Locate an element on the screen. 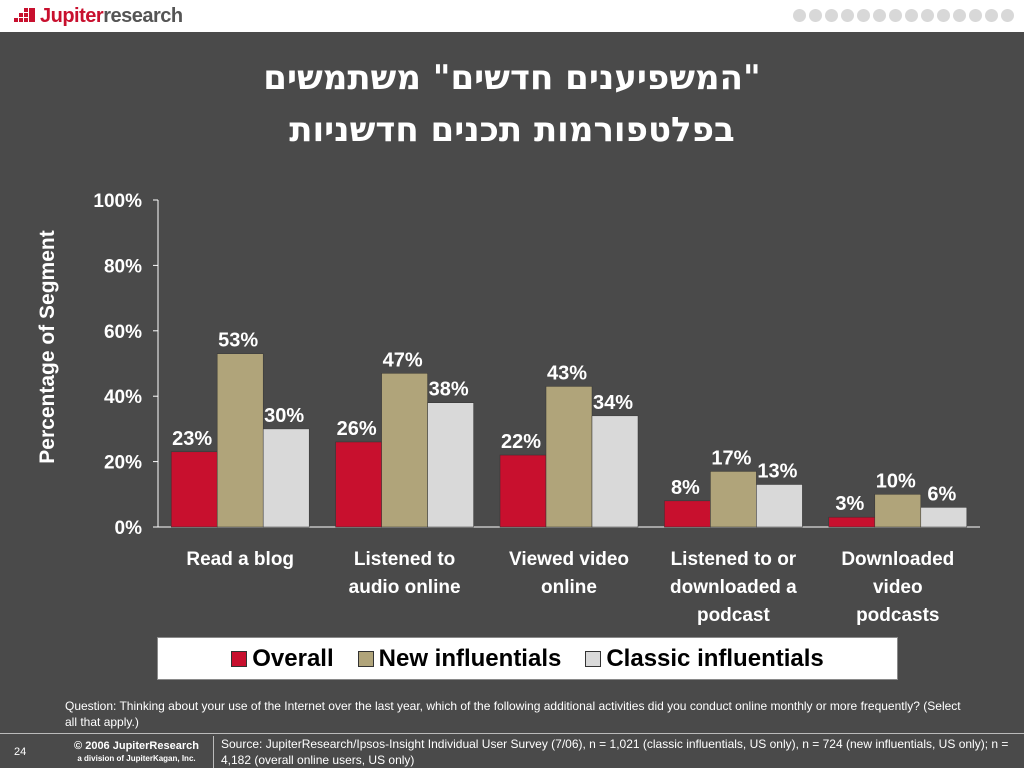  data-label: 6% is located at coordinates (941, 494).